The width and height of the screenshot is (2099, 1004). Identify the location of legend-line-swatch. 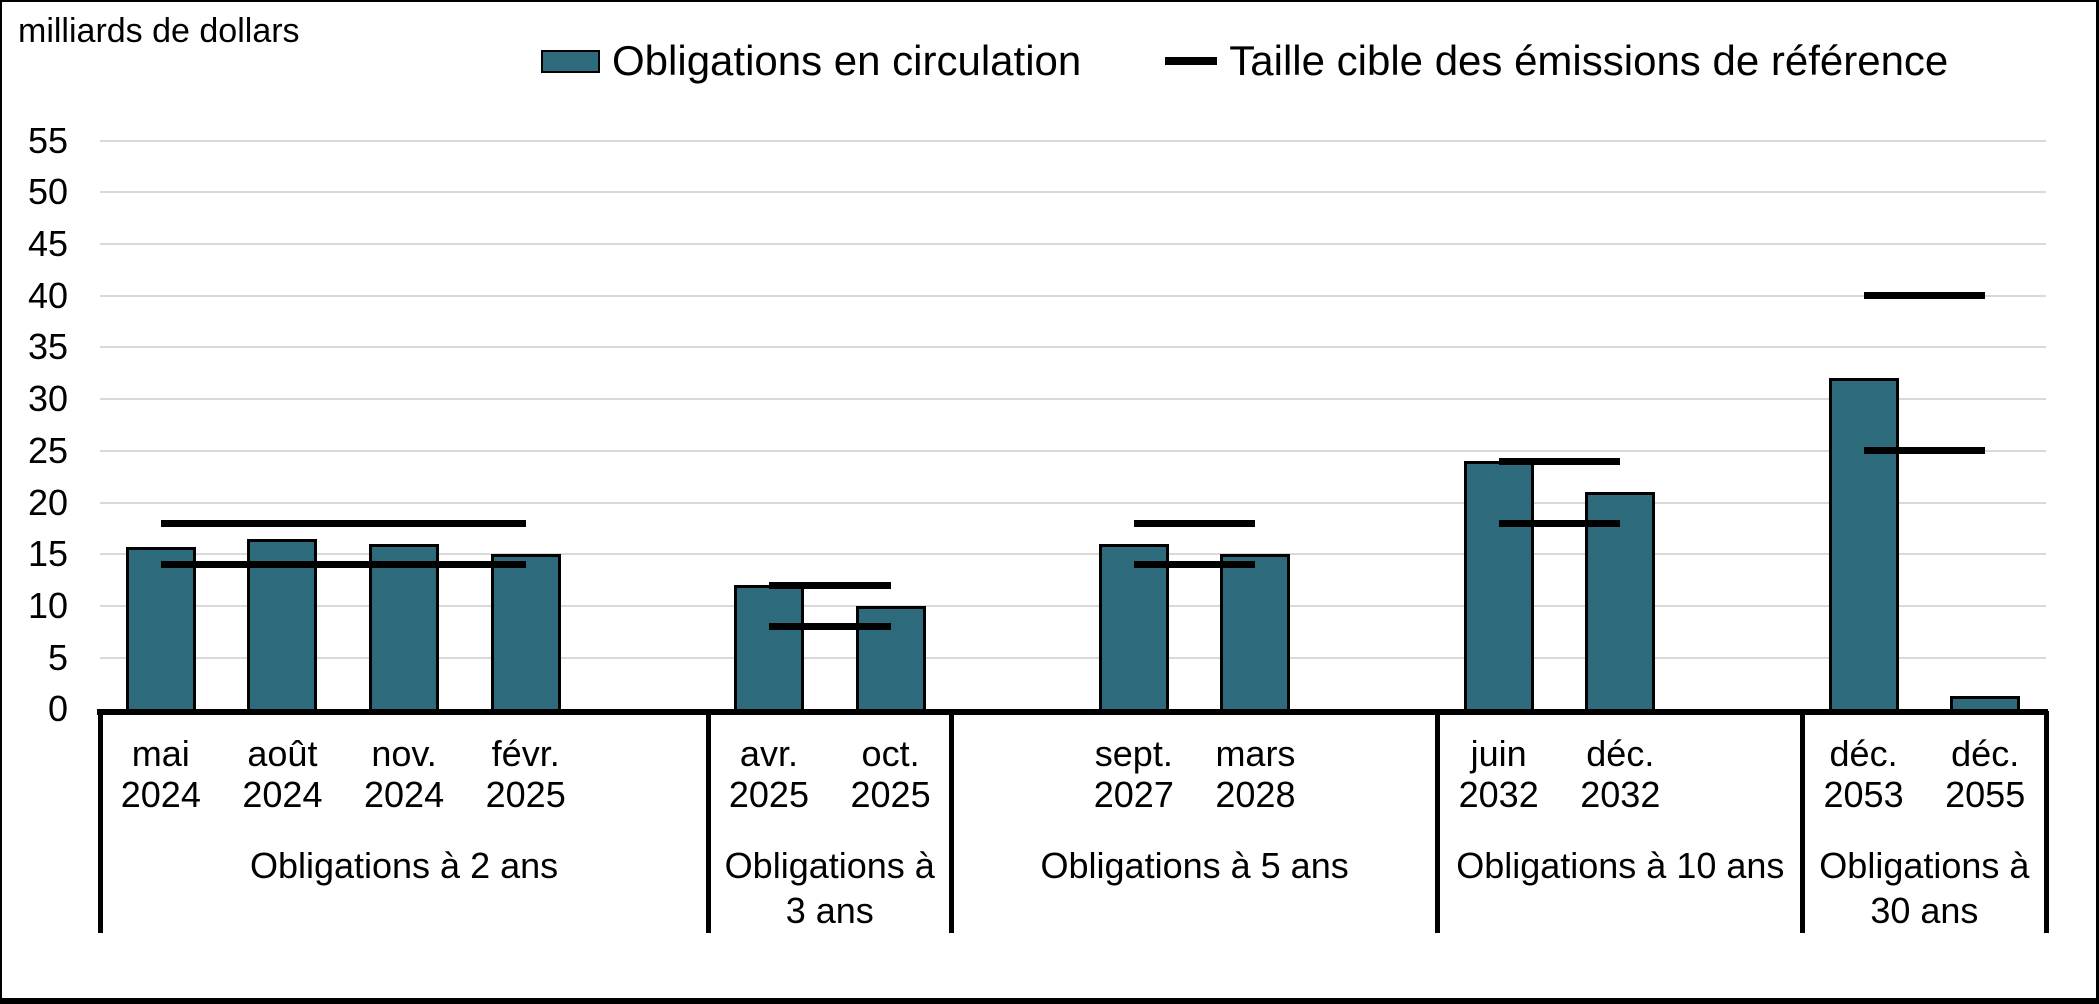
(1191, 61).